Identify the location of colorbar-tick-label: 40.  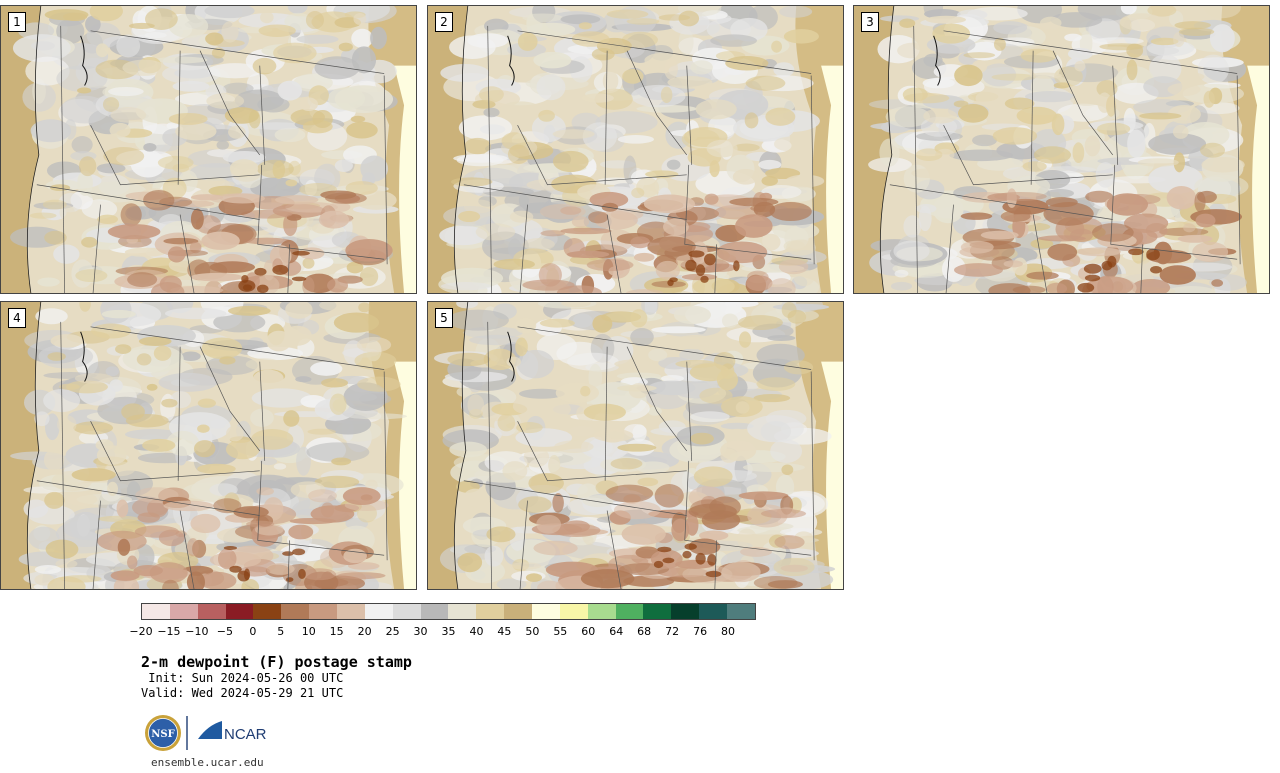
(476, 631).